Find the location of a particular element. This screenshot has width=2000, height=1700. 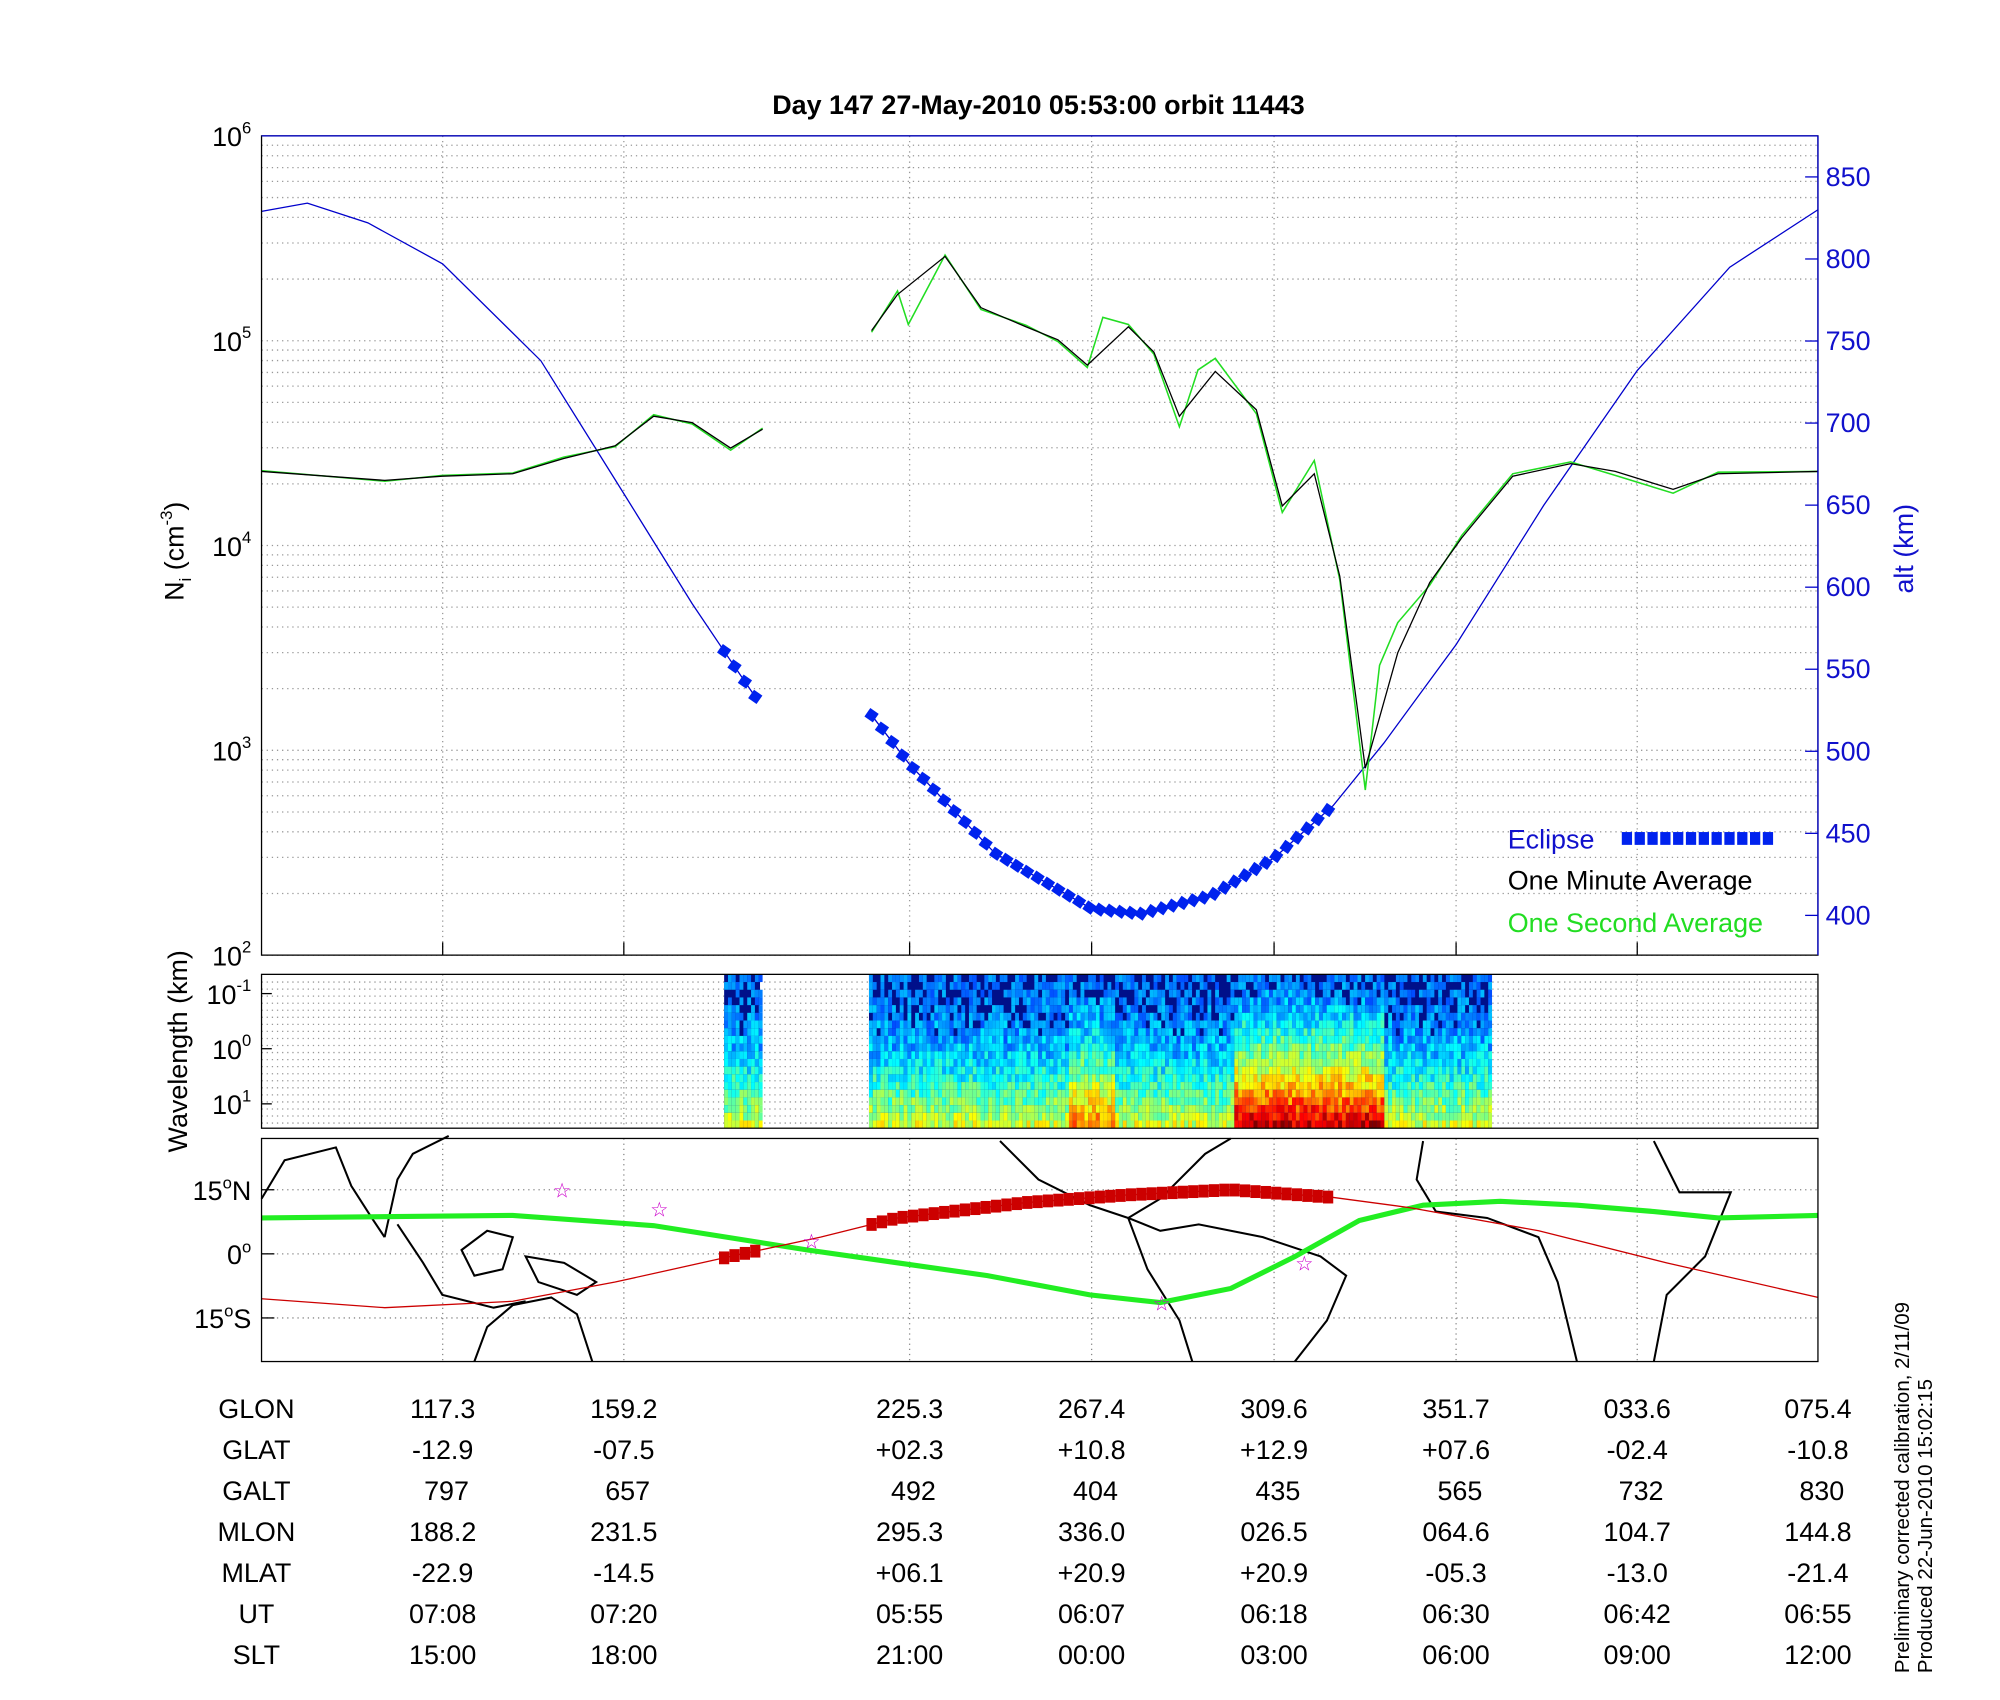

alt-tick-label: 450 is located at coordinates (1848, 833).